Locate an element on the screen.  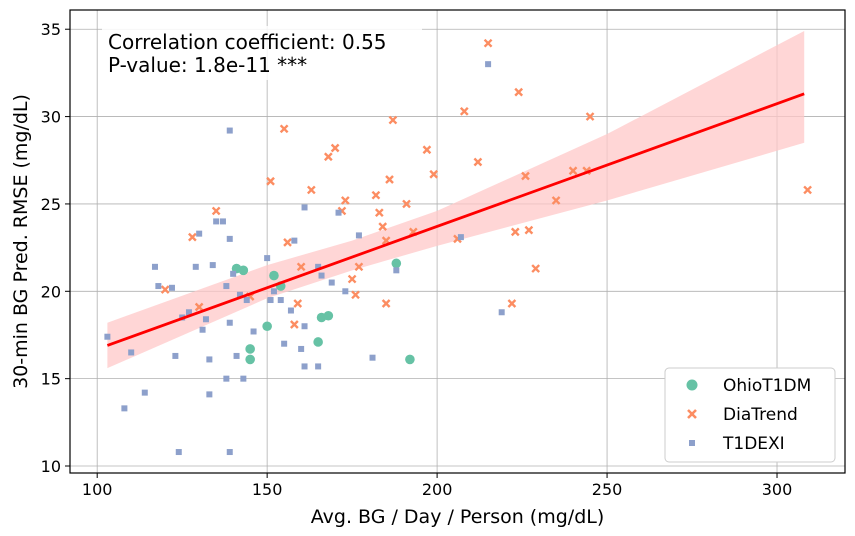
x-tick-label: 100 is located at coordinates (97, 489).